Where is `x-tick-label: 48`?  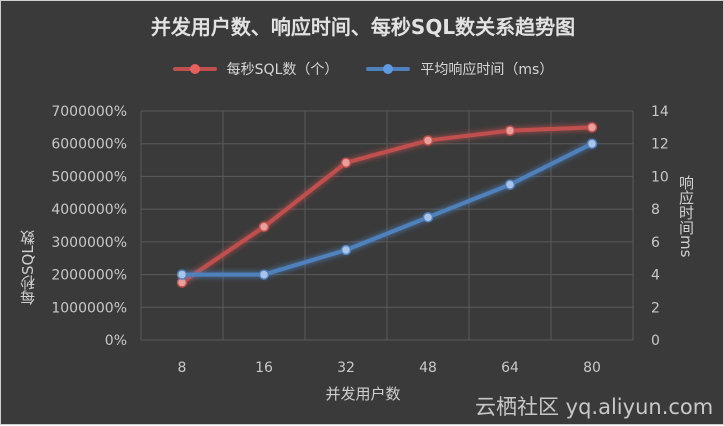
x-tick-label: 48 is located at coordinates (428, 368).